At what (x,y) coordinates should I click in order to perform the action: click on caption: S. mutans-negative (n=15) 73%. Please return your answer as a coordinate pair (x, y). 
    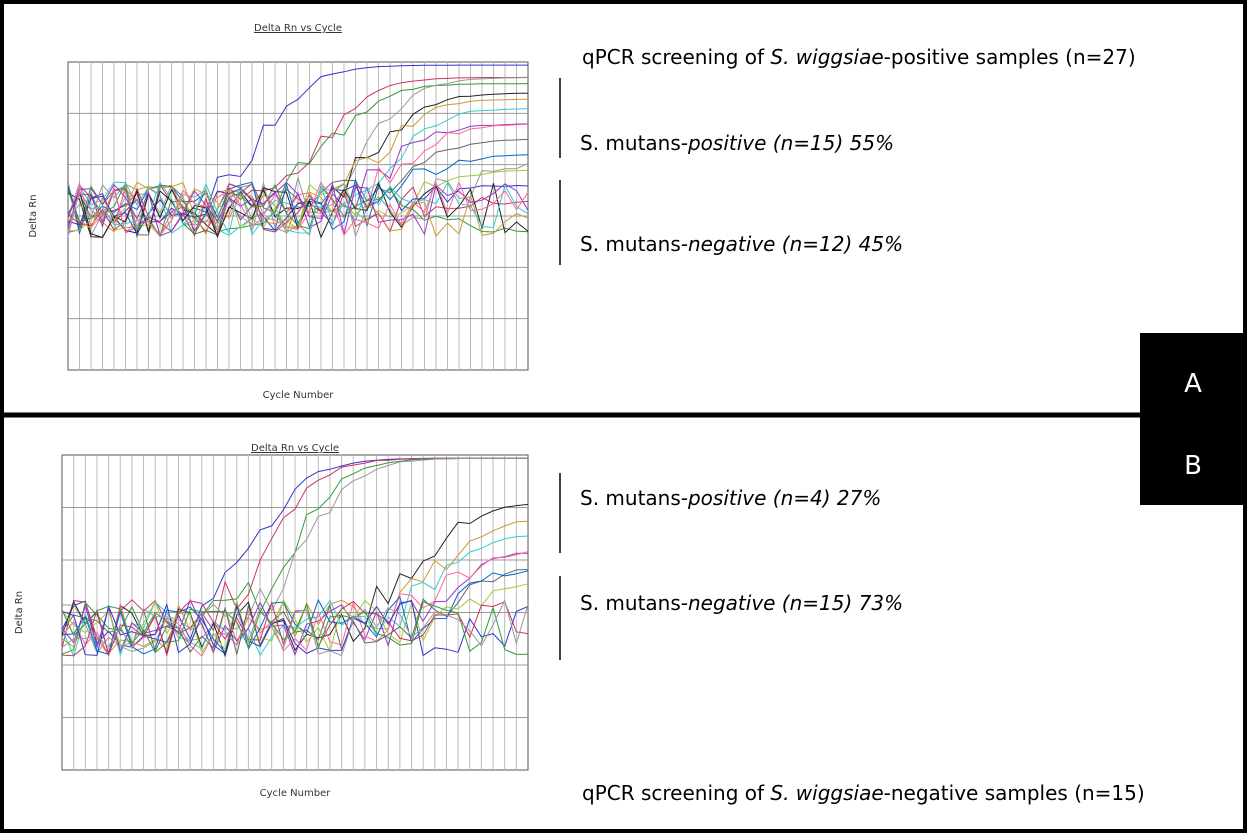
    Looking at the image, I should click on (741, 603).